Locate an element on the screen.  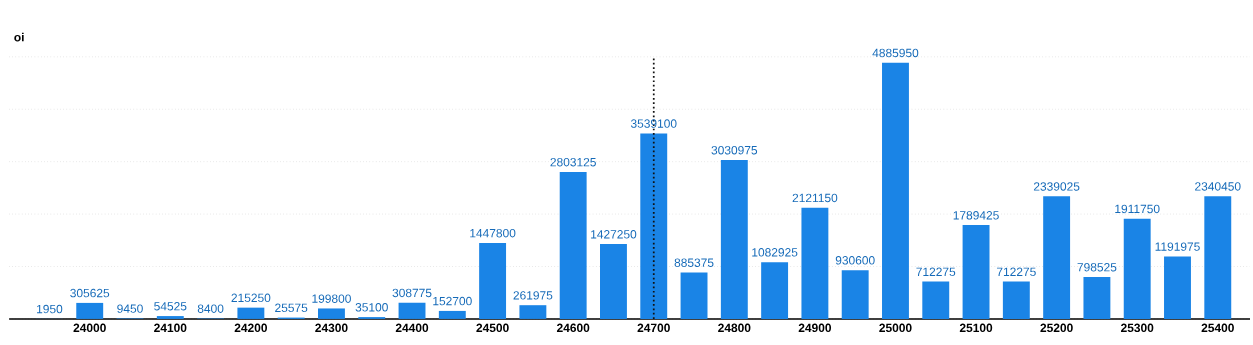
data-label: 2339025 is located at coordinates (1056, 186).